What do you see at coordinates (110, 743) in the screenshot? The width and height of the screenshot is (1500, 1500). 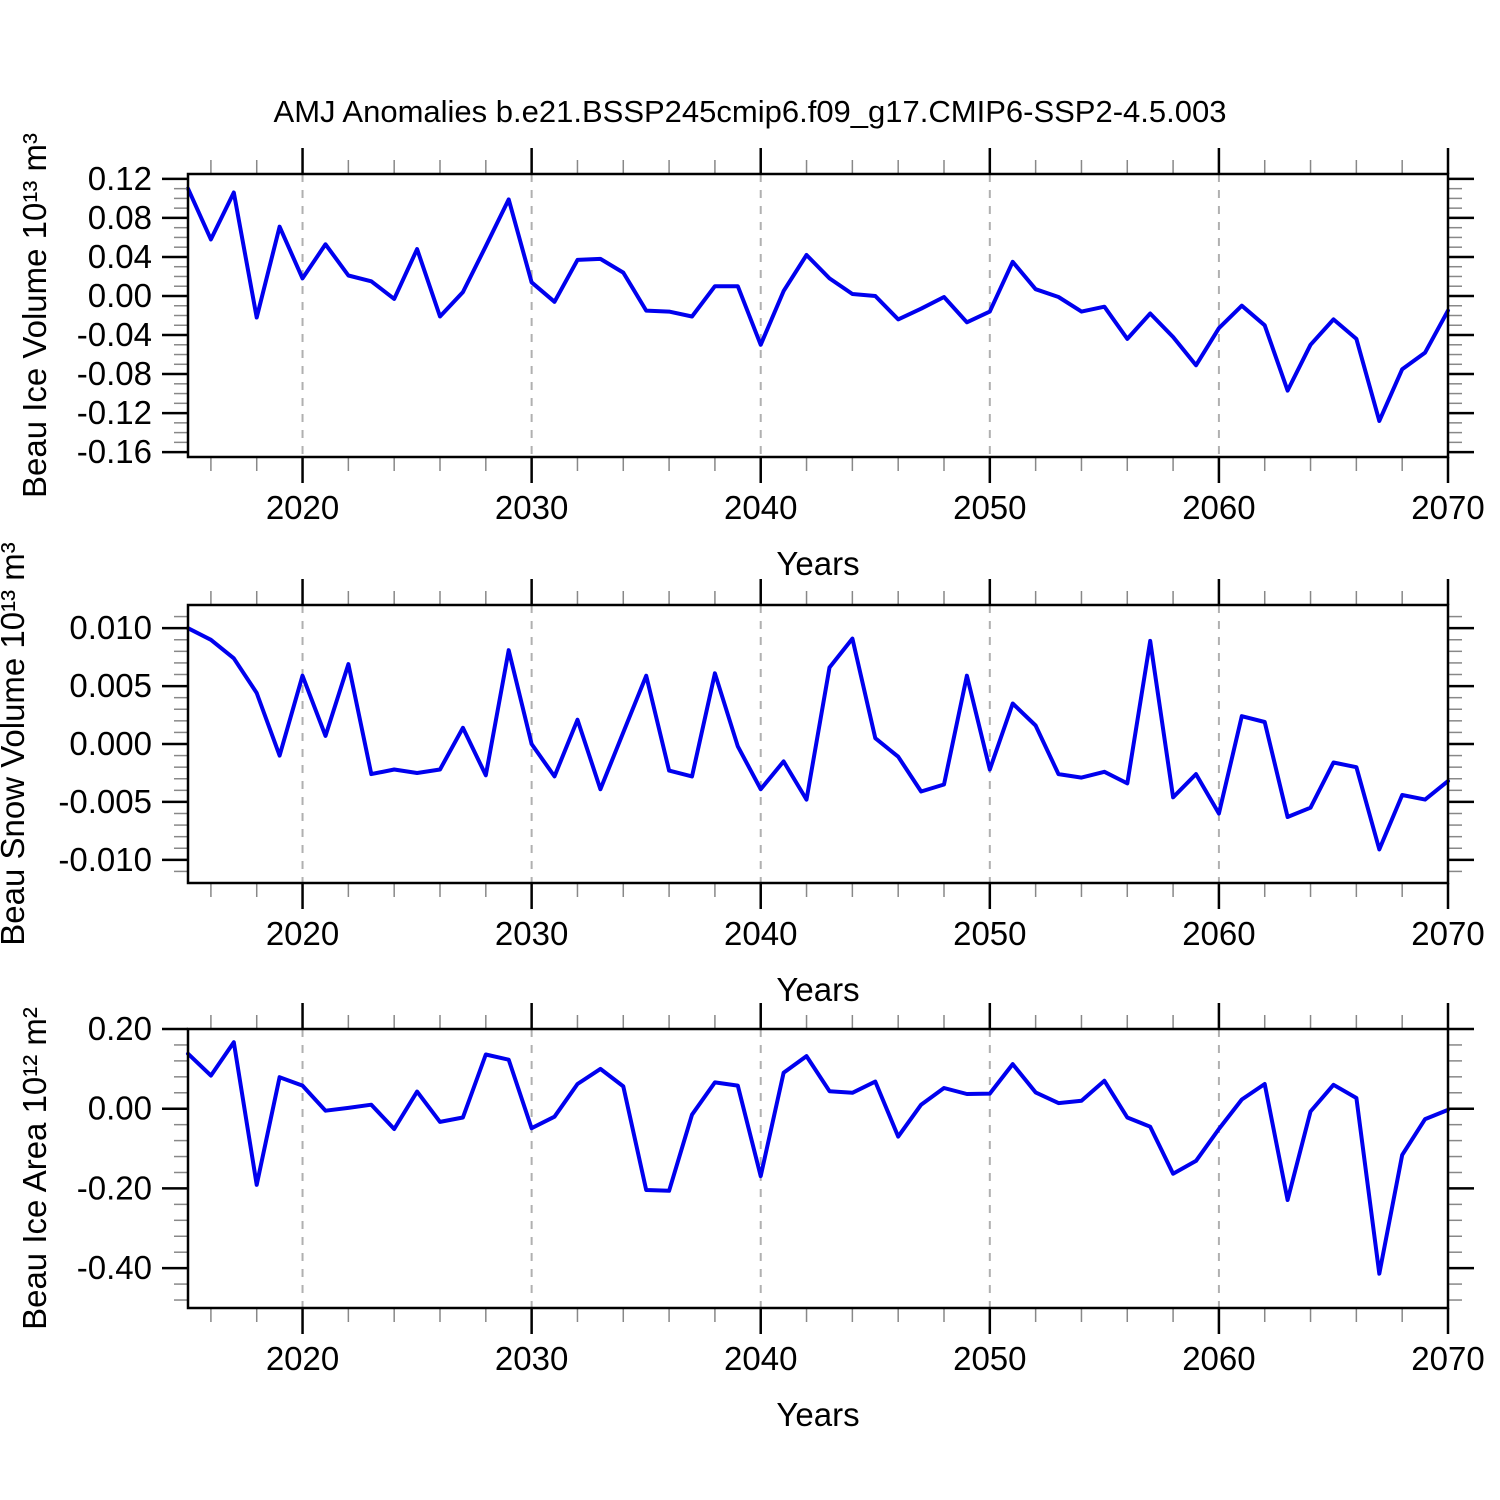 I see `y-tick-label: 0.000` at bounding box center [110, 743].